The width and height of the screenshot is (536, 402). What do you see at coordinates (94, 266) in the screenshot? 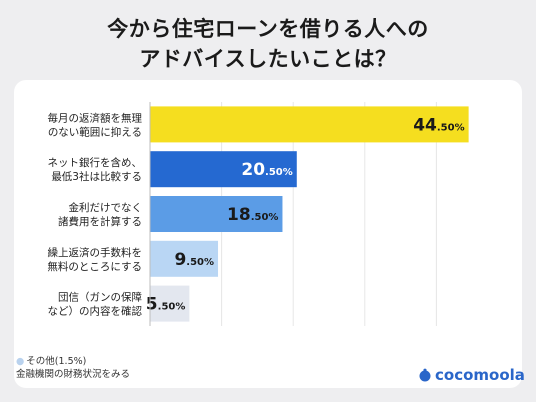
I see `category-label: 無料のところにする` at bounding box center [94, 266].